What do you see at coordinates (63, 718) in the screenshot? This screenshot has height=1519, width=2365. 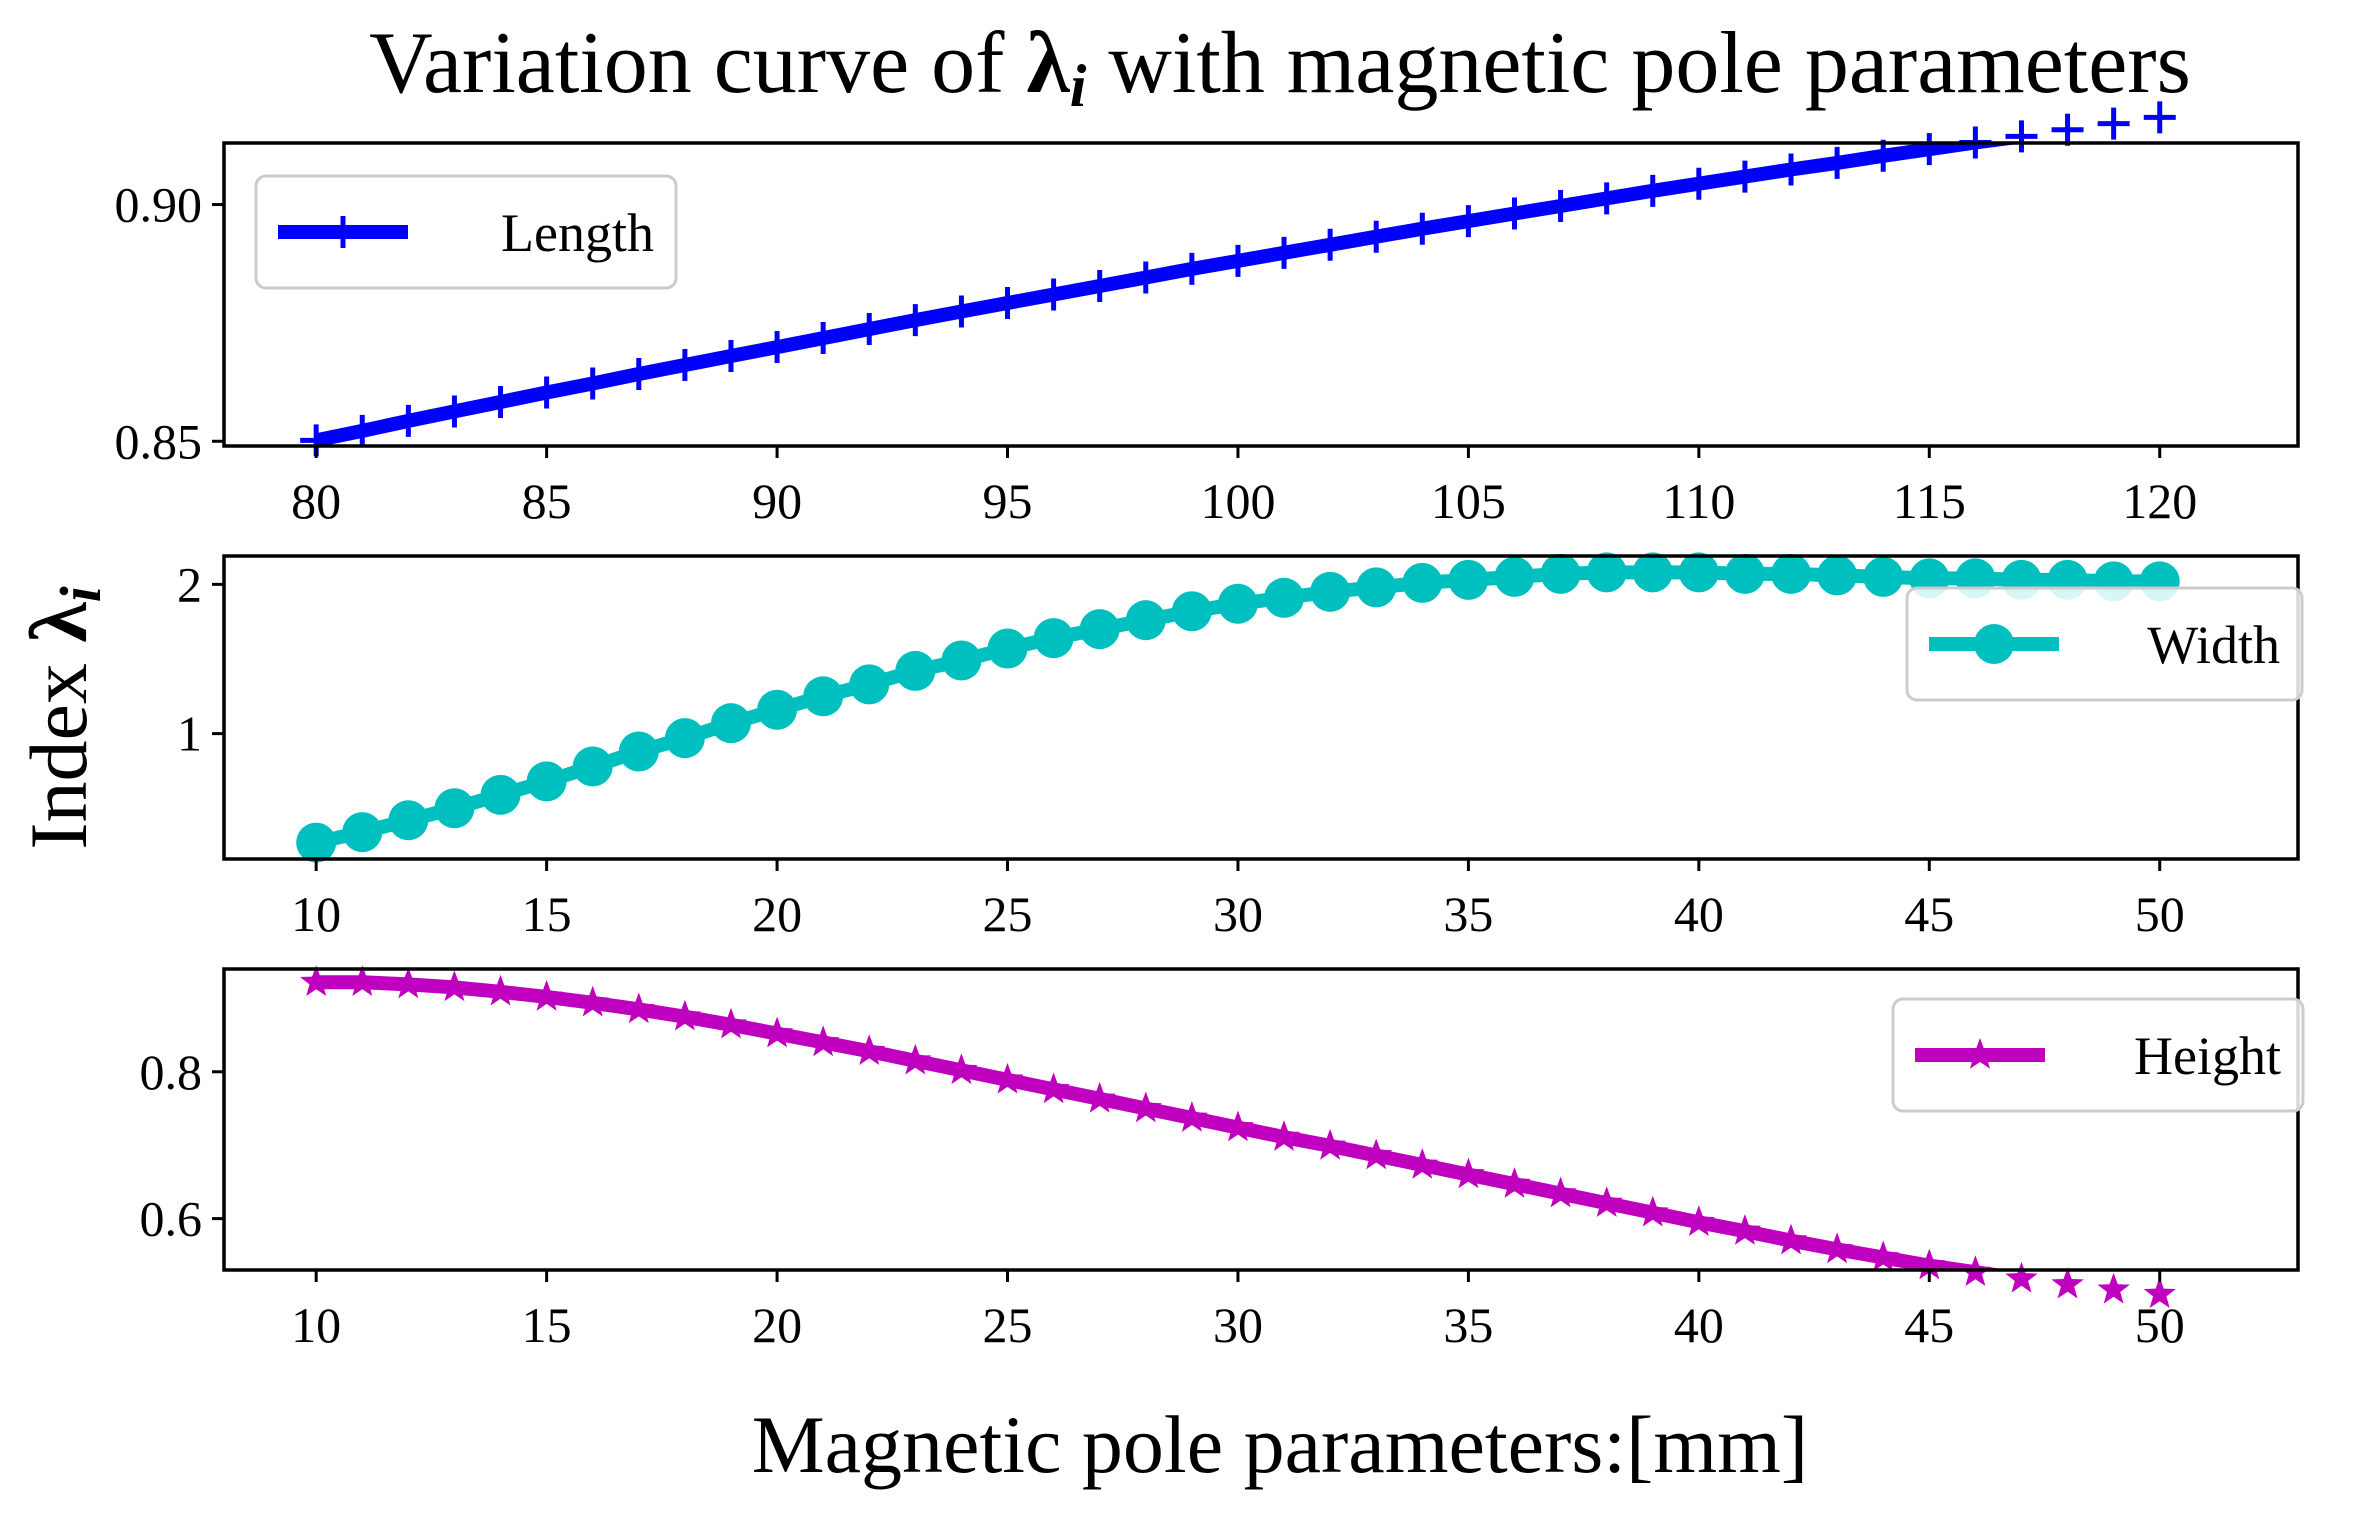 I see `y-axis-label: Index λi` at bounding box center [63, 718].